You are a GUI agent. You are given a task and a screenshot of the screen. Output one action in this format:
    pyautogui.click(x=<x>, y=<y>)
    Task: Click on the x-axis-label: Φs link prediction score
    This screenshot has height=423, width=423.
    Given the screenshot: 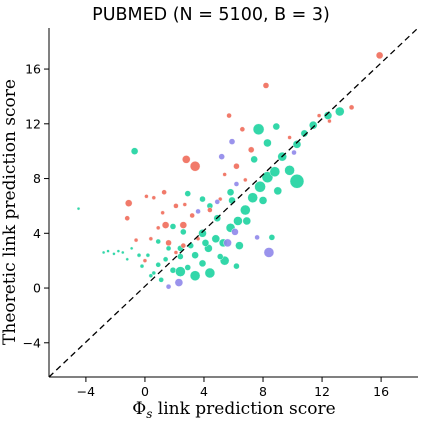 What is the action you would take?
    pyautogui.click(x=233, y=410)
    